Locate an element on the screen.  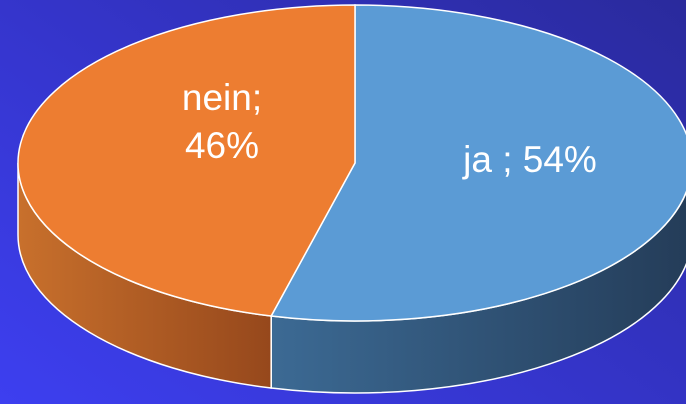
data-label: nein; 46% is located at coordinates (222, 121).